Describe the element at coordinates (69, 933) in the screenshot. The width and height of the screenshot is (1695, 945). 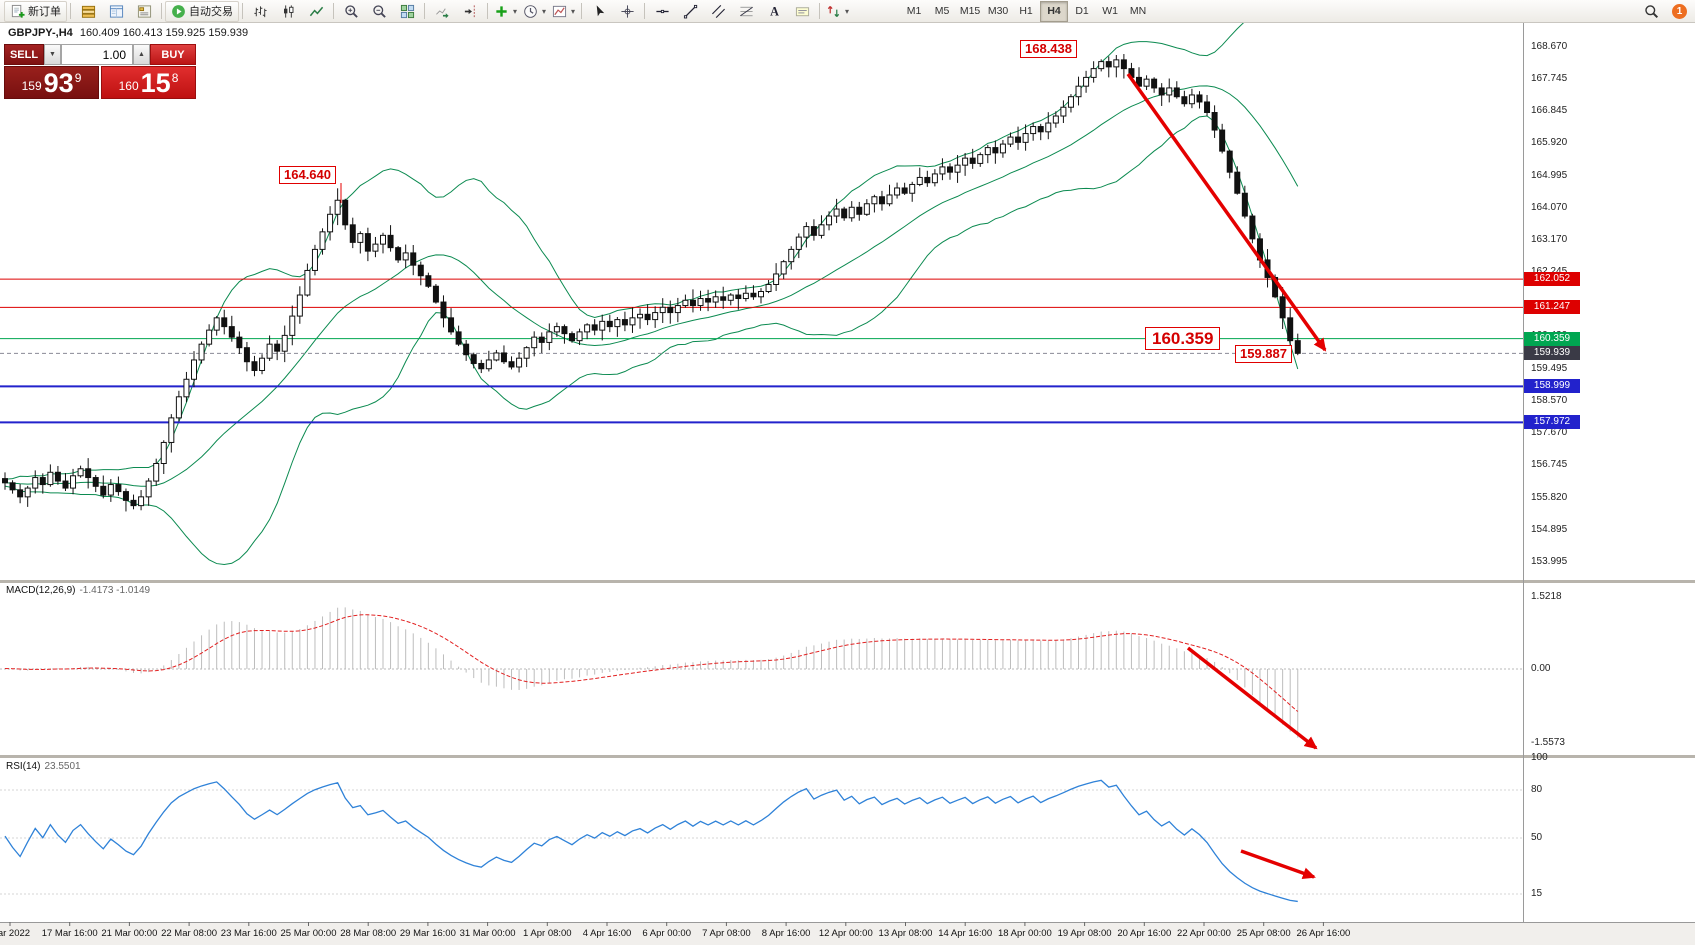
I see `time-axis-label: 17 Mar 16:00` at that location.